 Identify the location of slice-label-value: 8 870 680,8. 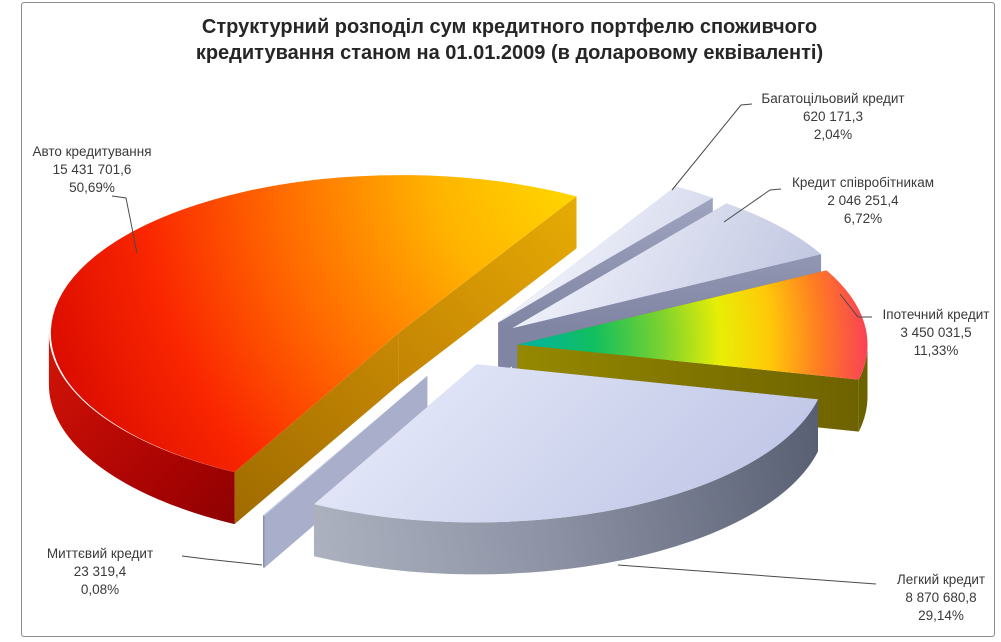
(941, 597).